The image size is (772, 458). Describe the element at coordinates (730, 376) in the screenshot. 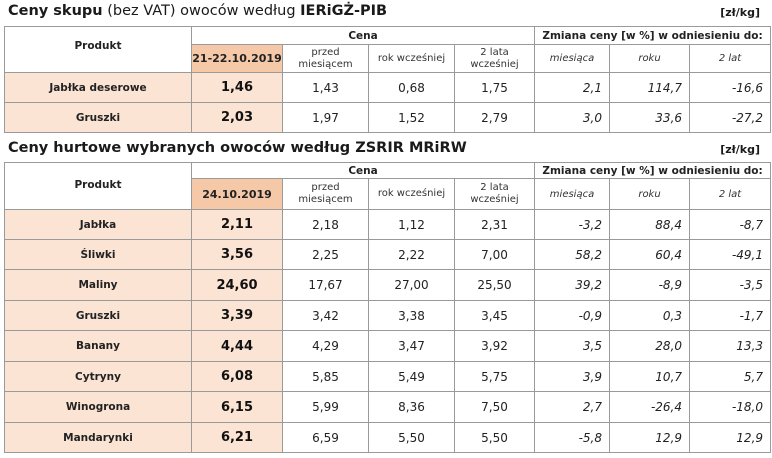

I see `chg-2y-value: 5,7` at that location.